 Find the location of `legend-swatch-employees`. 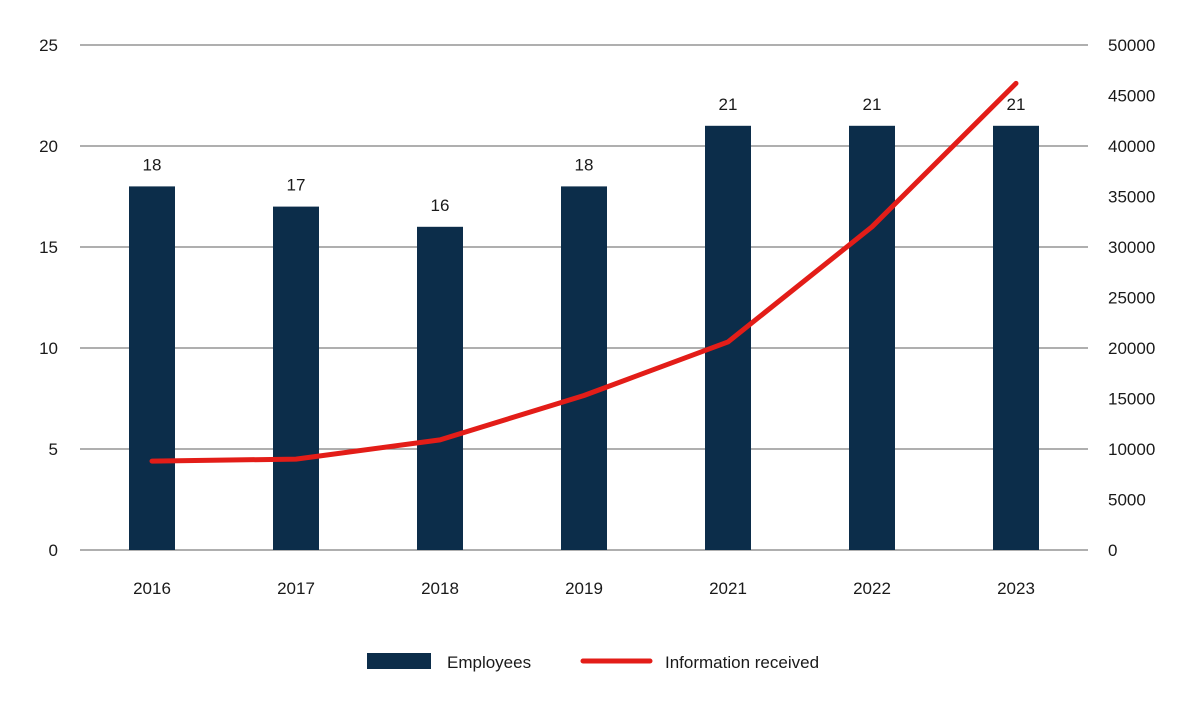

legend-swatch-employees is located at coordinates (399, 661).